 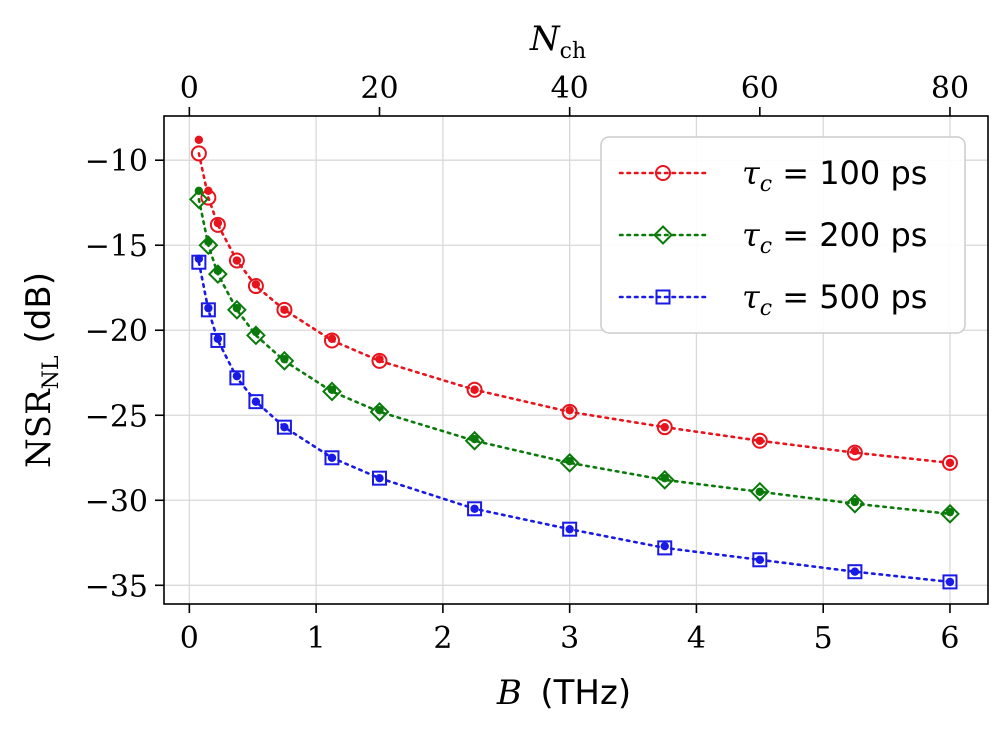 I want to click on top-tick-label: 40, so click(x=570, y=88).